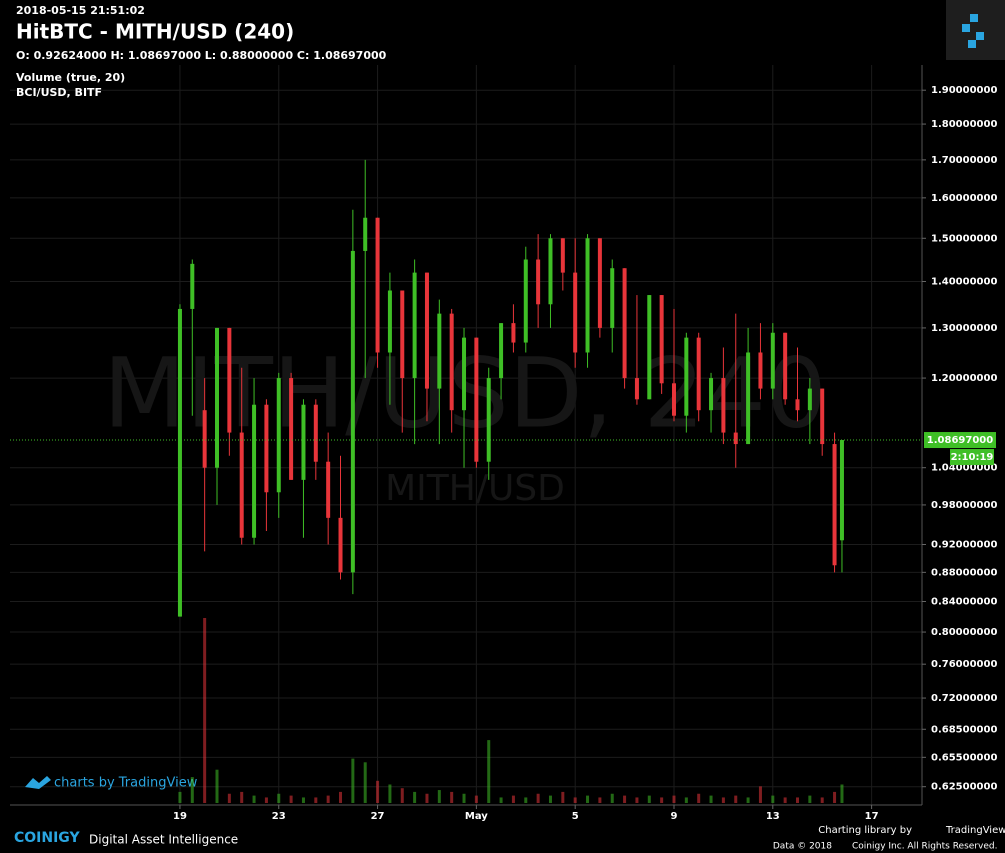 The height and width of the screenshot is (853, 1005). What do you see at coordinates (964, 238) in the screenshot?
I see `y-tick-label: 1.50000000` at bounding box center [964, 238].